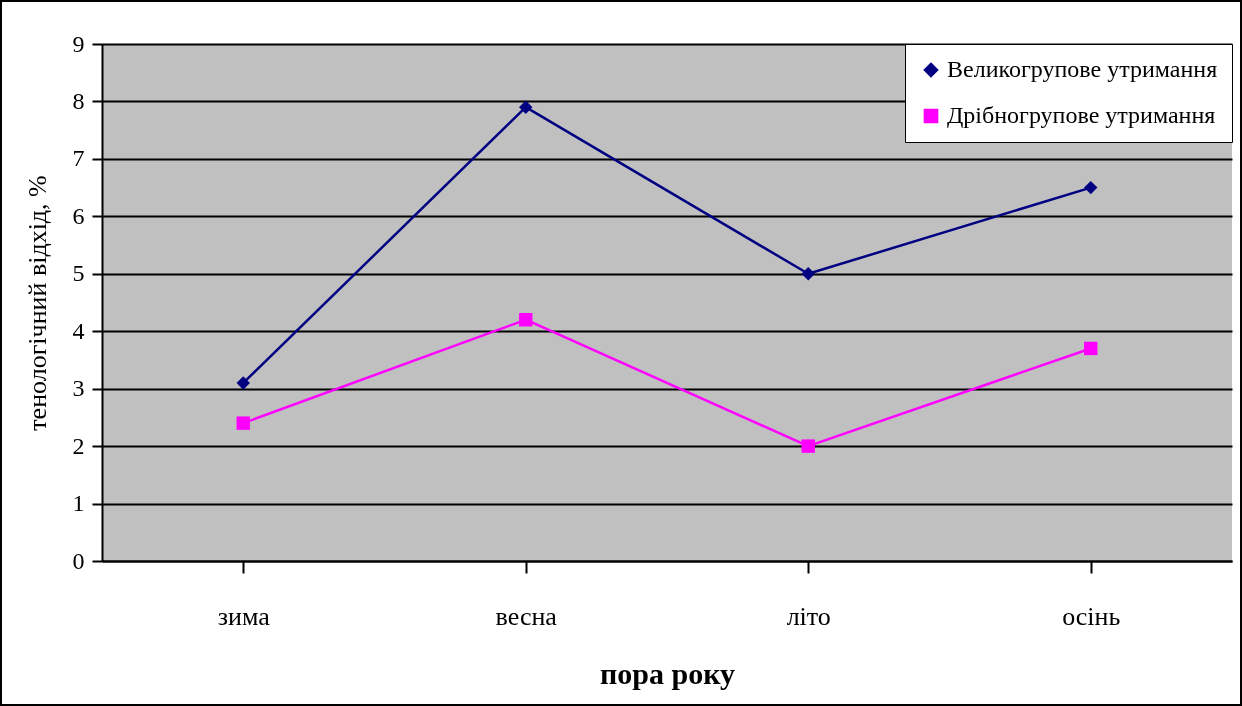 The height and width of the screenshot is (706, 1242). Describe the element at coordinates (78, 330) in the screenshot. I see `y-tick-label: 4` at that location.